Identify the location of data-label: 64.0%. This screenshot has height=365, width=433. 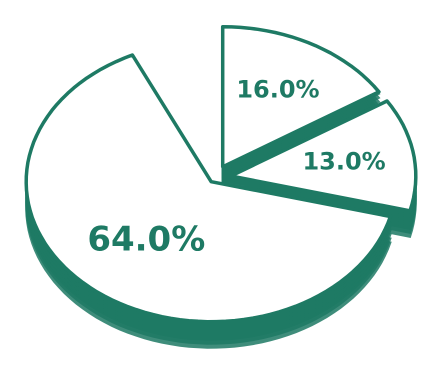
(146, 240).